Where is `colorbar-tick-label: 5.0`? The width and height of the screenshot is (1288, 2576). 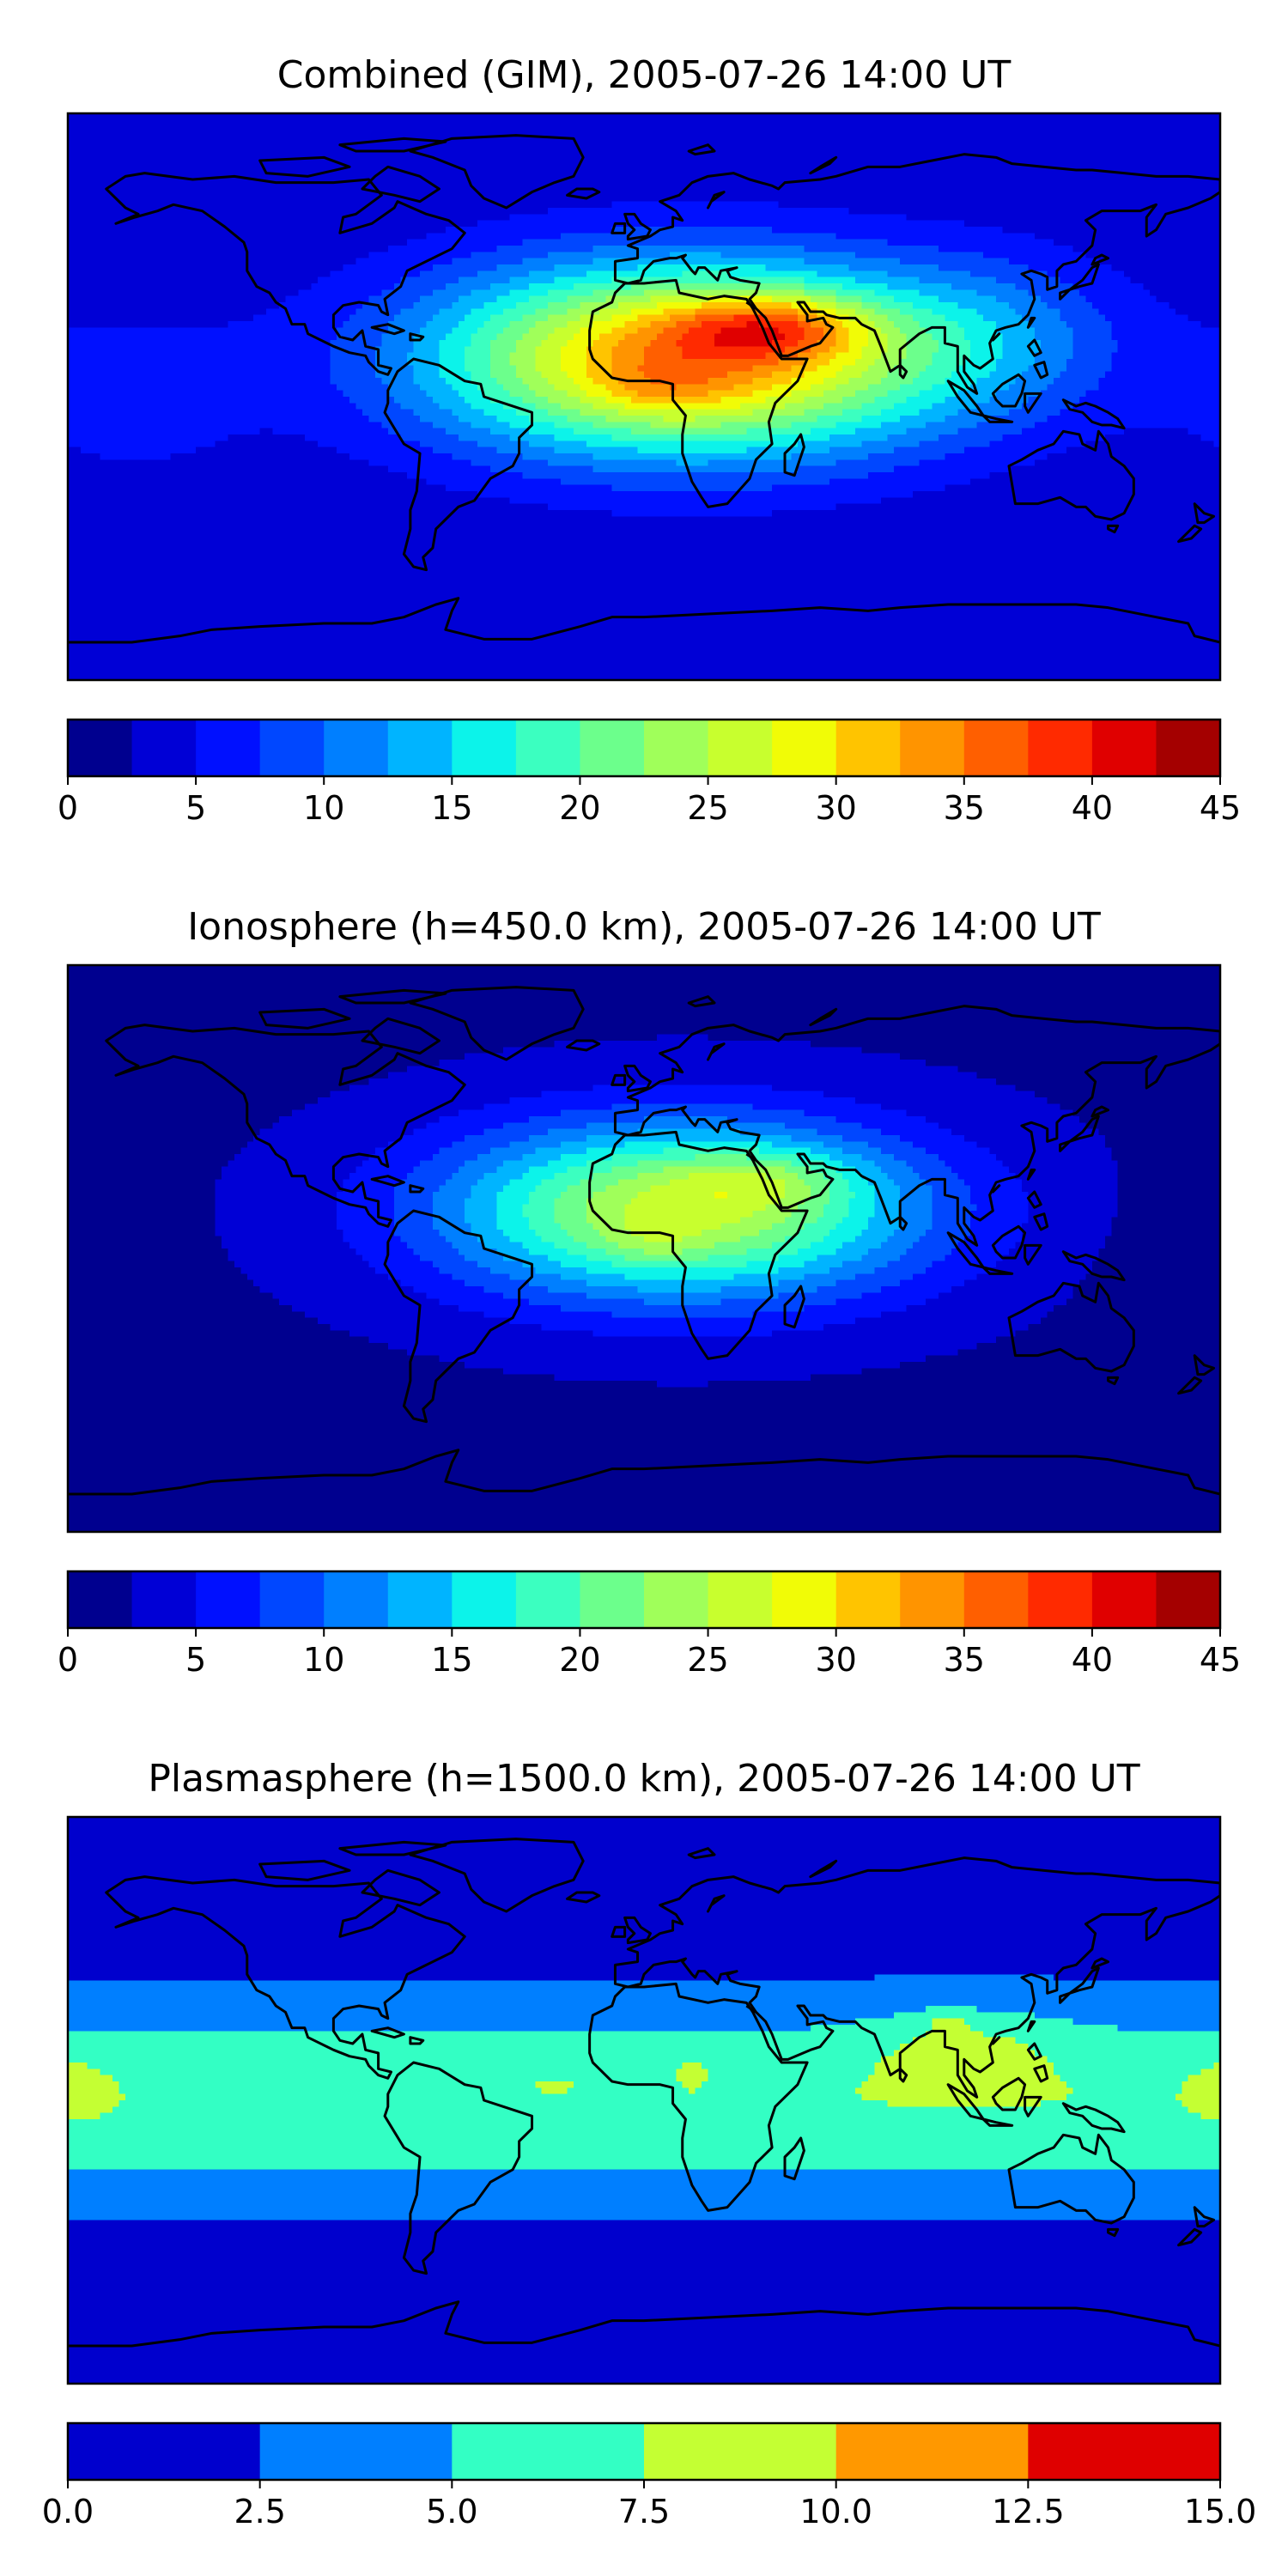
colorbar-tick-label: 5.0 is located at coordinates (452, 2511).